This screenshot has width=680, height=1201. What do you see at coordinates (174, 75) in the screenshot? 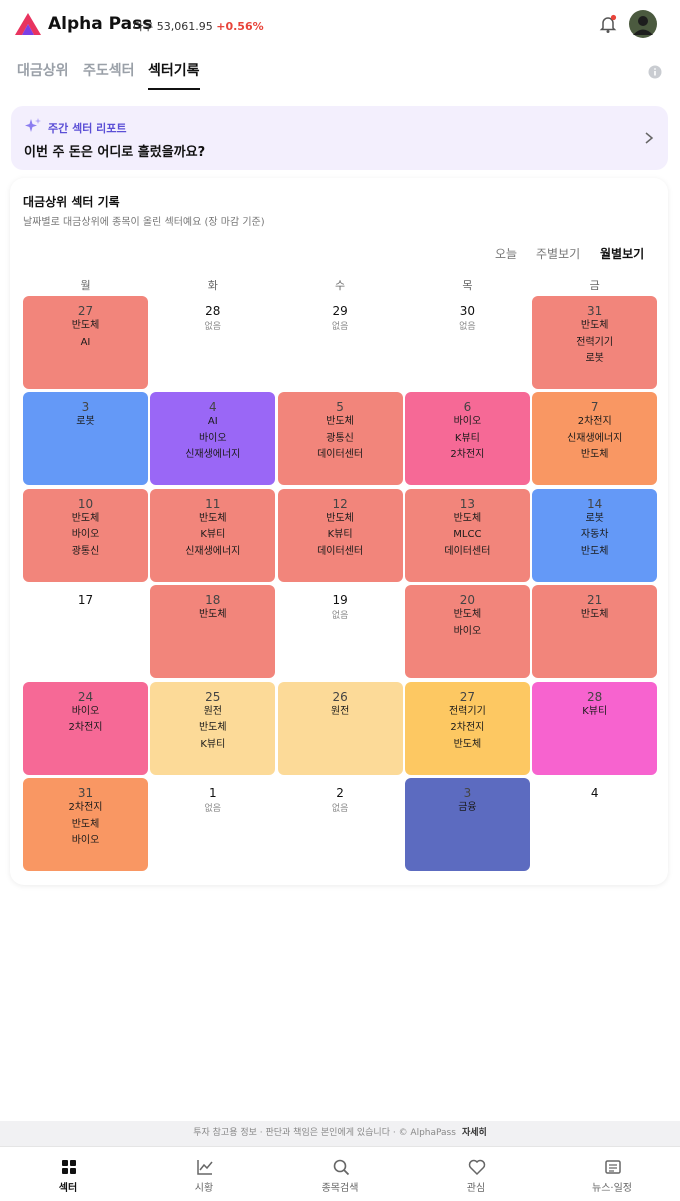
I see `tab: 섹터기록` at bounding box center [174, 75].